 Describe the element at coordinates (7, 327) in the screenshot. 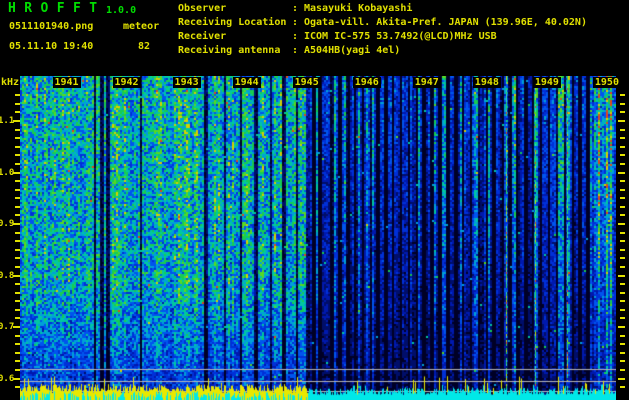

I see `freq-label-0.7: 0.7` at that location.